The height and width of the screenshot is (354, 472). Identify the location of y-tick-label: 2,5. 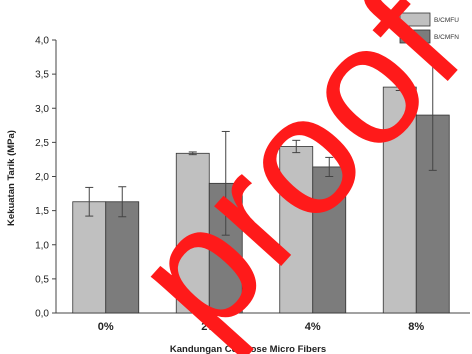
(42, 143).